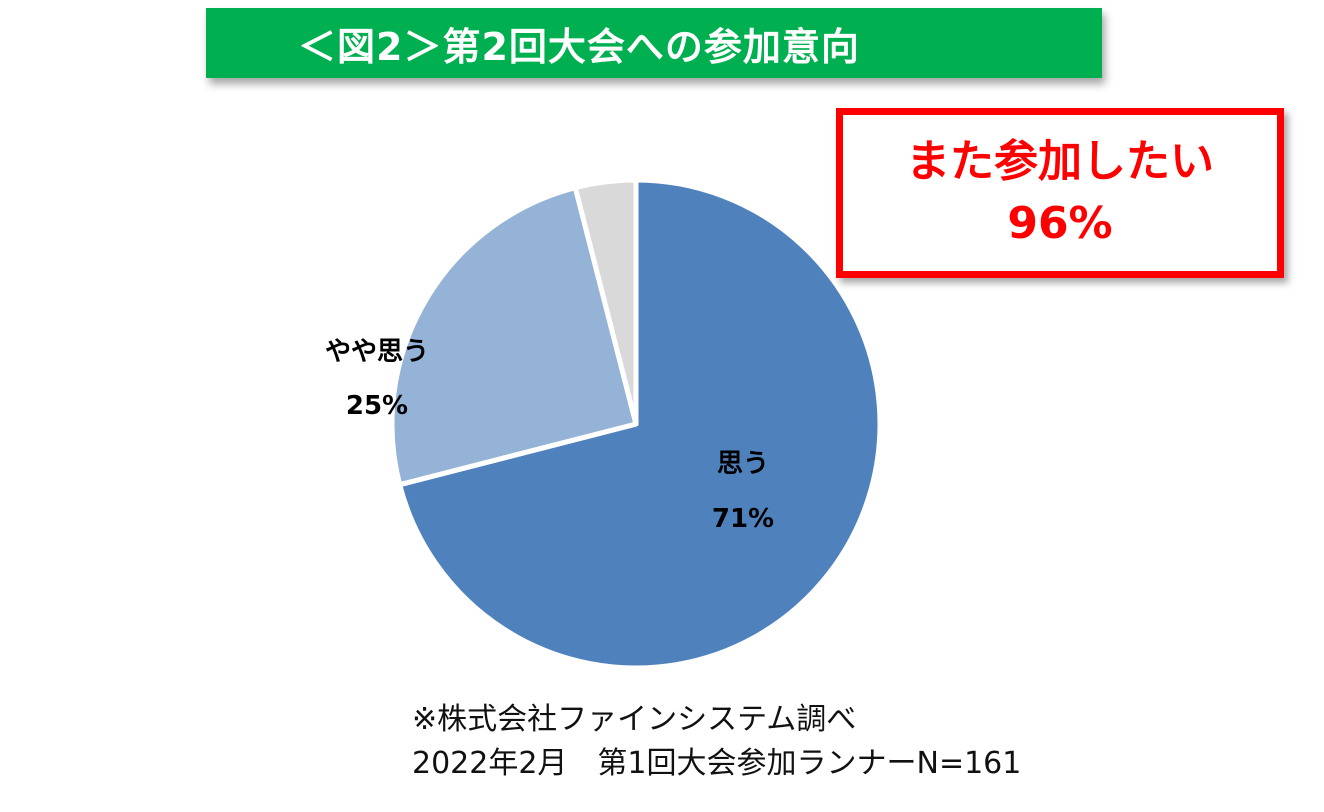 The image size is (1324, 812). I want to click on pie-slice-yaya-omou, so click(514, 336).